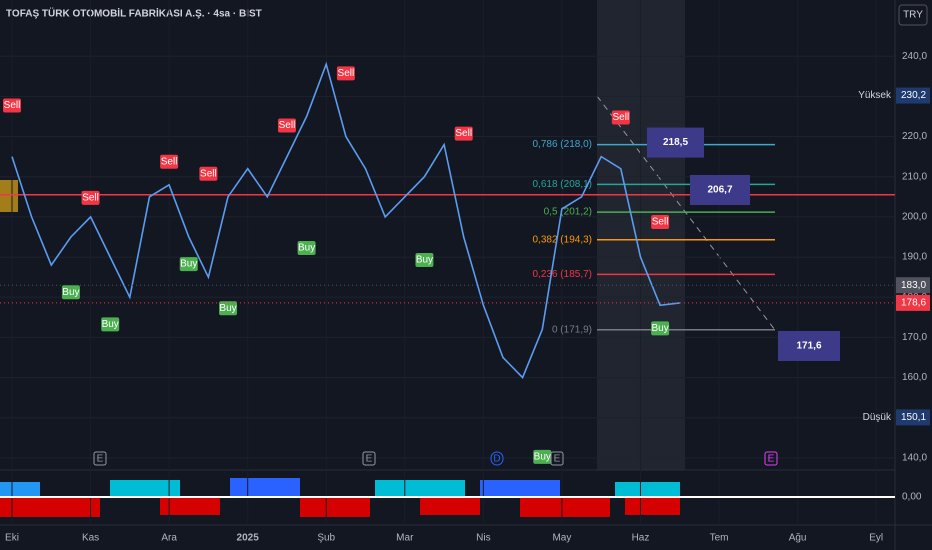  I want to click on oscillator-label: 0,00, so click(912, 497).